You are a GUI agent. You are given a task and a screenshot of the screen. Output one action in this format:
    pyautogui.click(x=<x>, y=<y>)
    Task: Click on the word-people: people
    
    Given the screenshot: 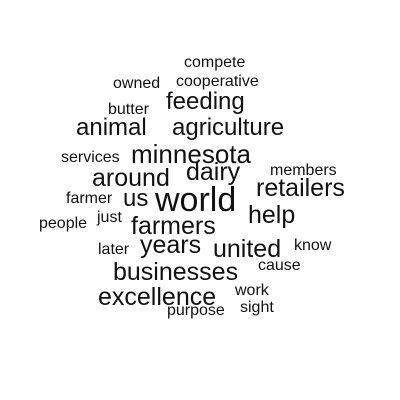 What is the action you would take?
    pyautogui.click(x=63, y=223)
    